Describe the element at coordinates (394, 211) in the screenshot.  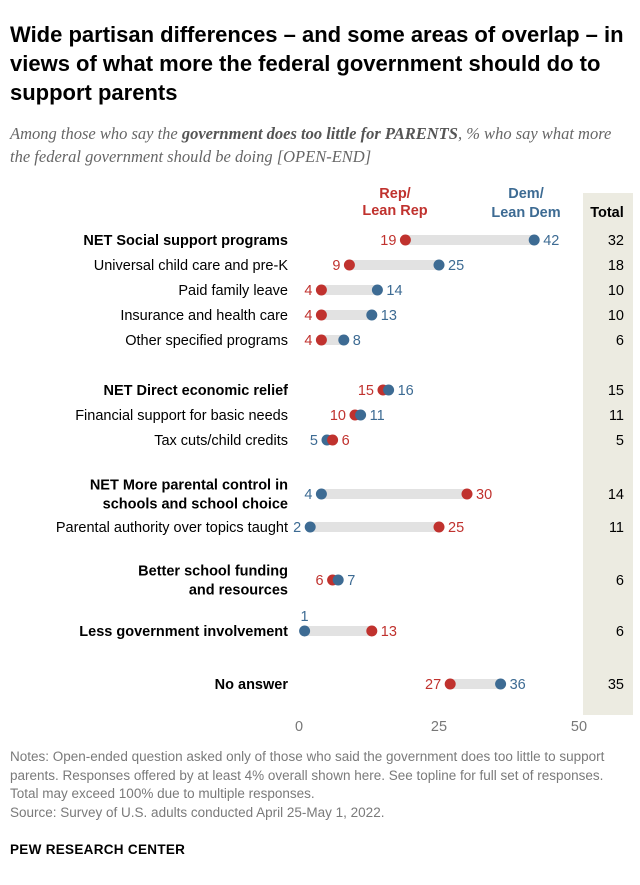
I see `legend-rep-label-line2: Lean Rep` at that location.